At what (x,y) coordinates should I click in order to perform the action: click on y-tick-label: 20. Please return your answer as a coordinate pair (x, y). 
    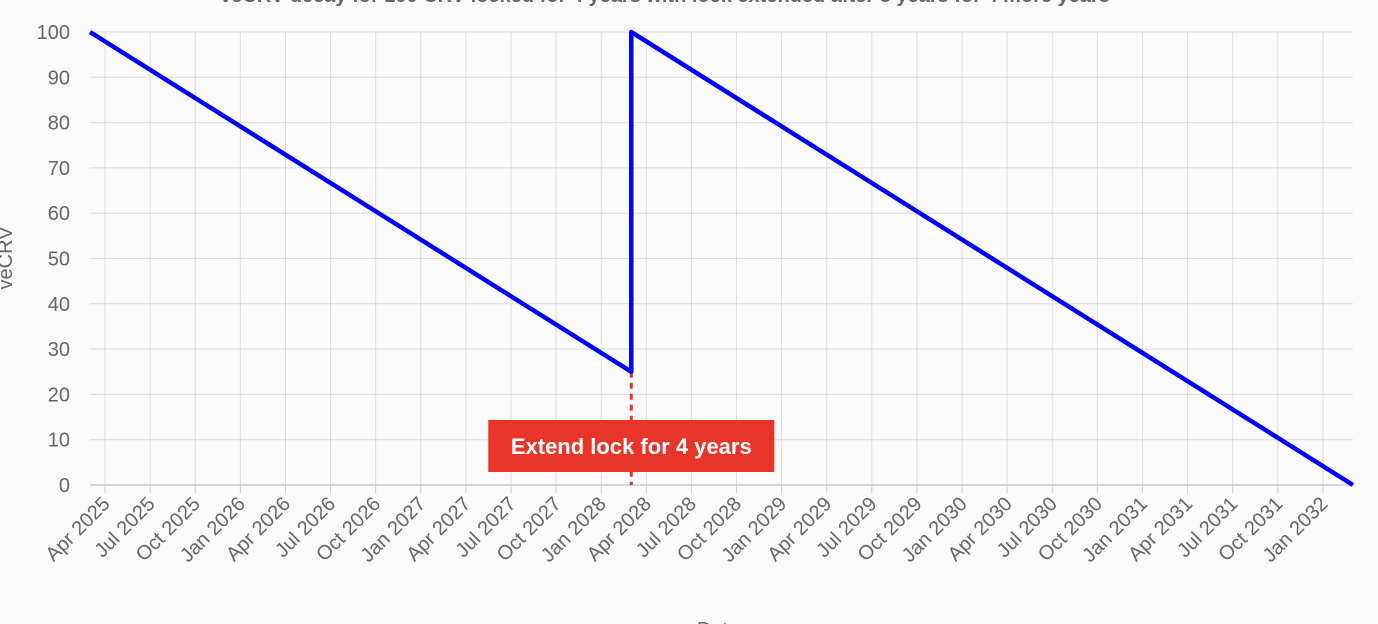
    Looking at the image, I should click on (59, 395).